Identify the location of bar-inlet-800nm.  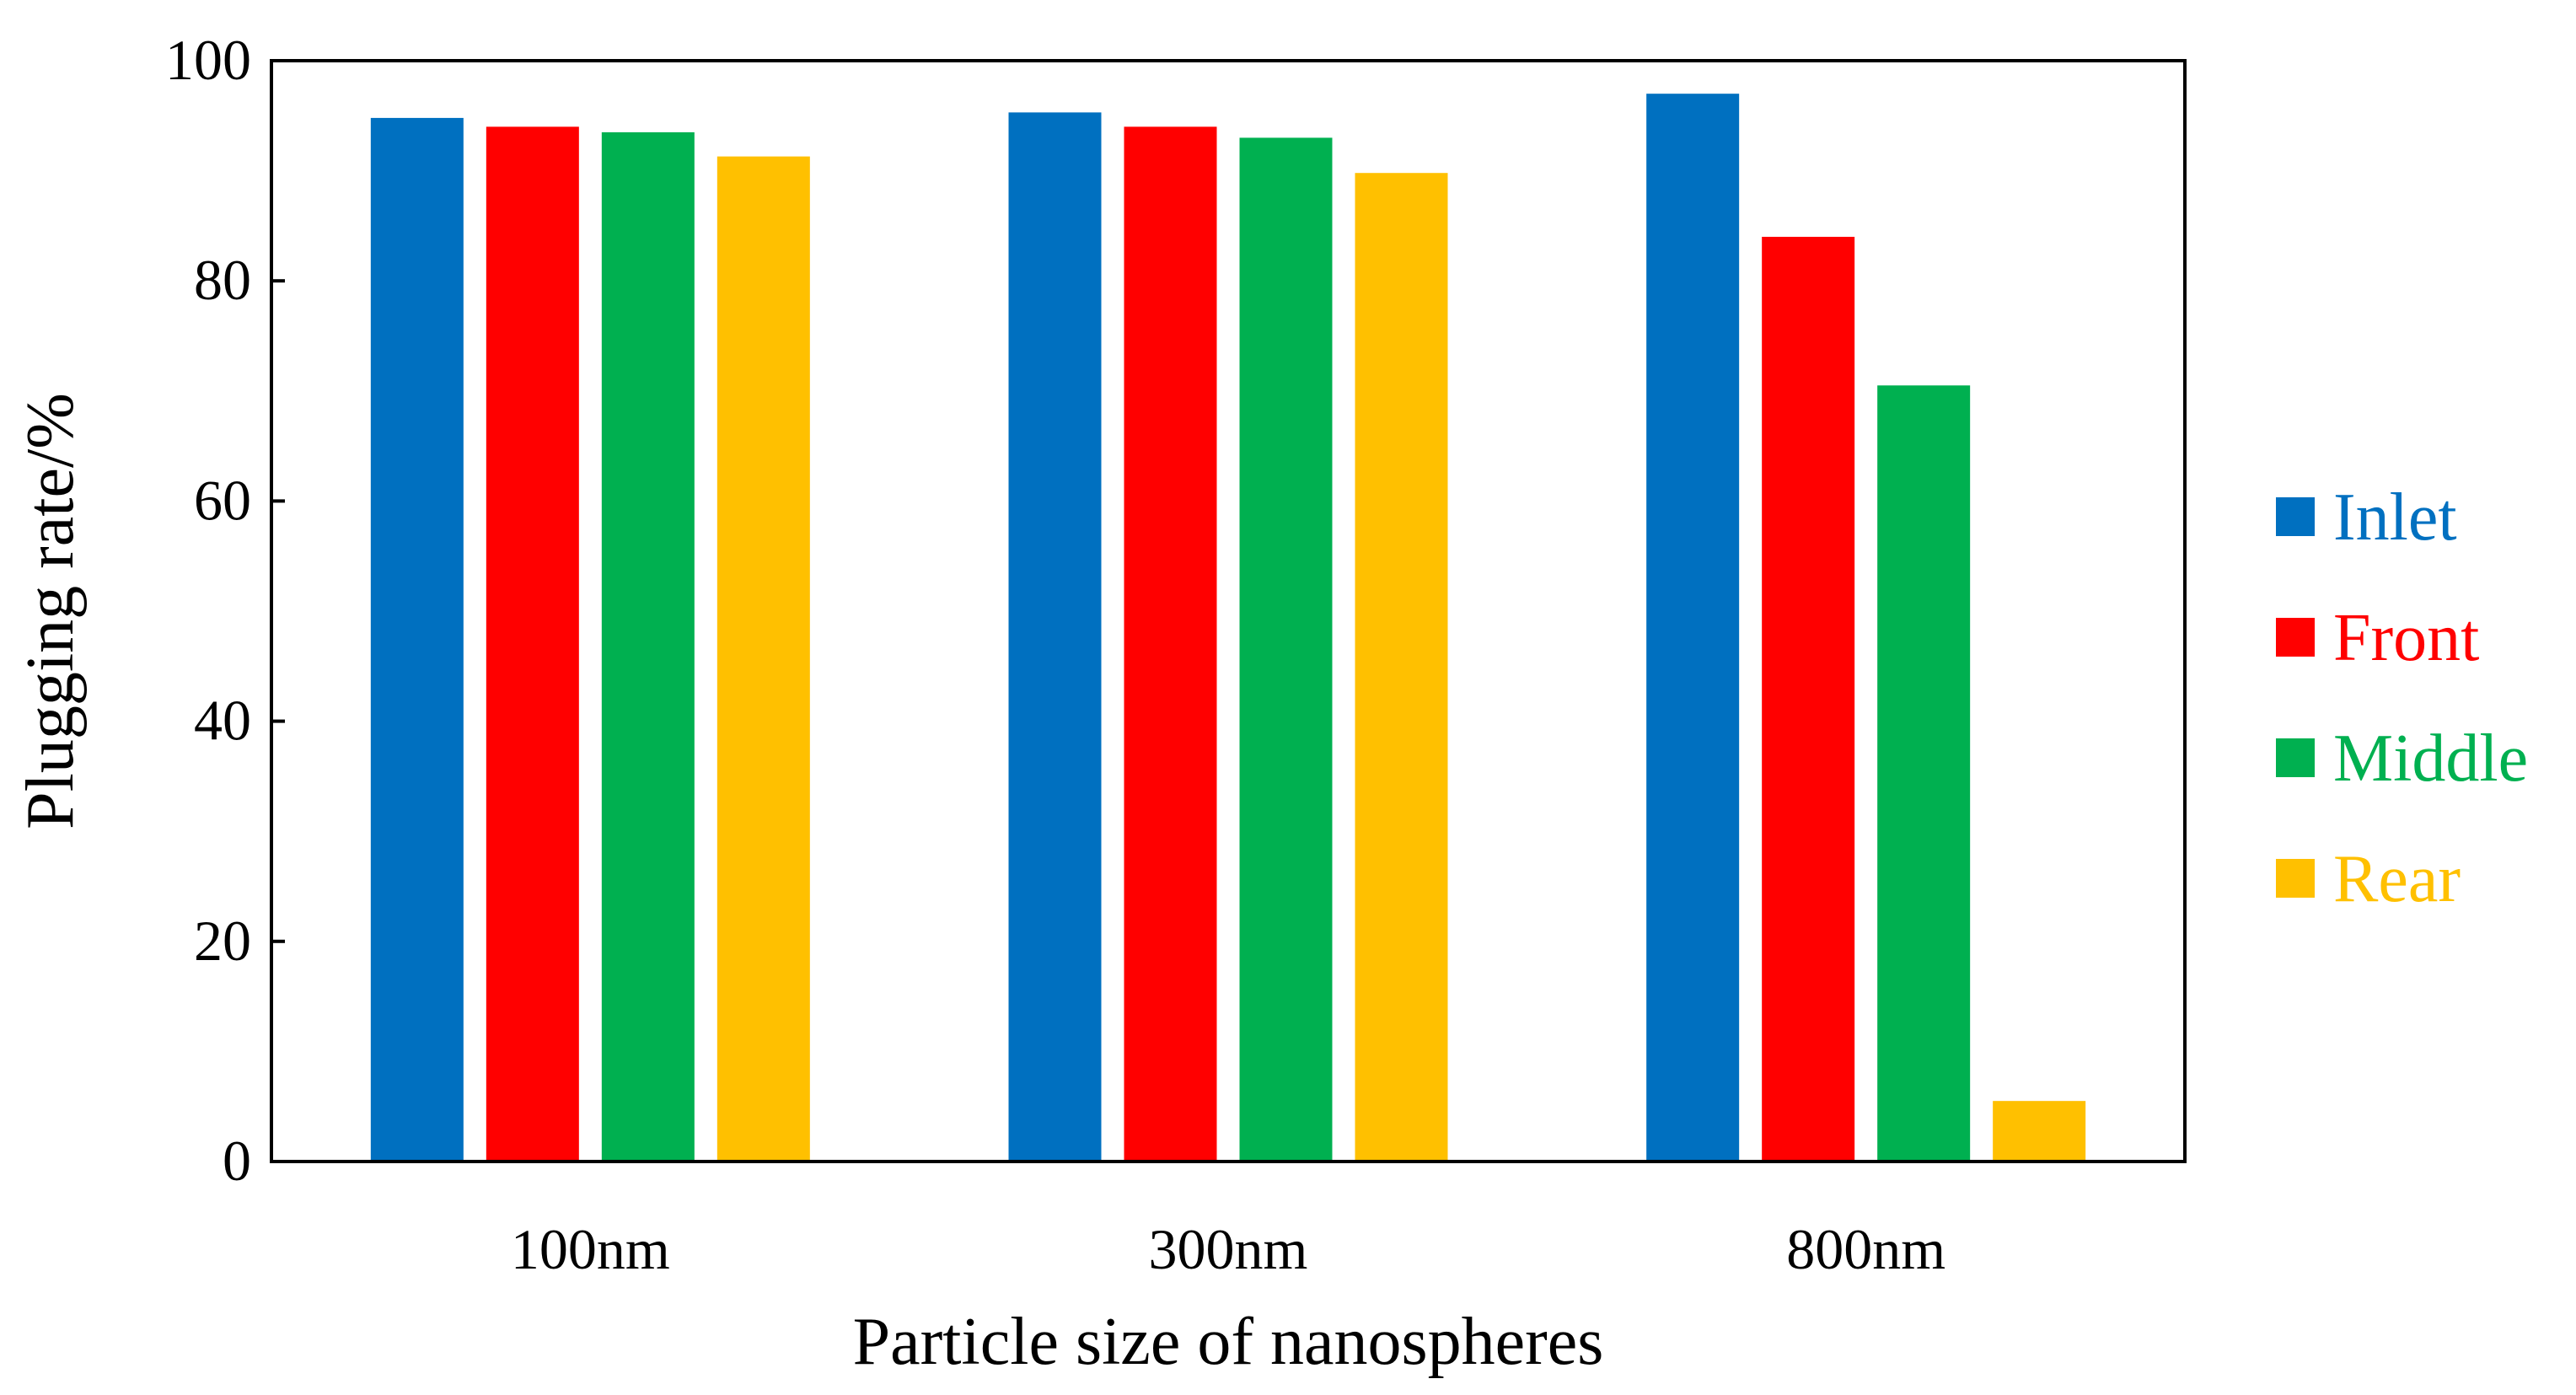
(1693, 628).